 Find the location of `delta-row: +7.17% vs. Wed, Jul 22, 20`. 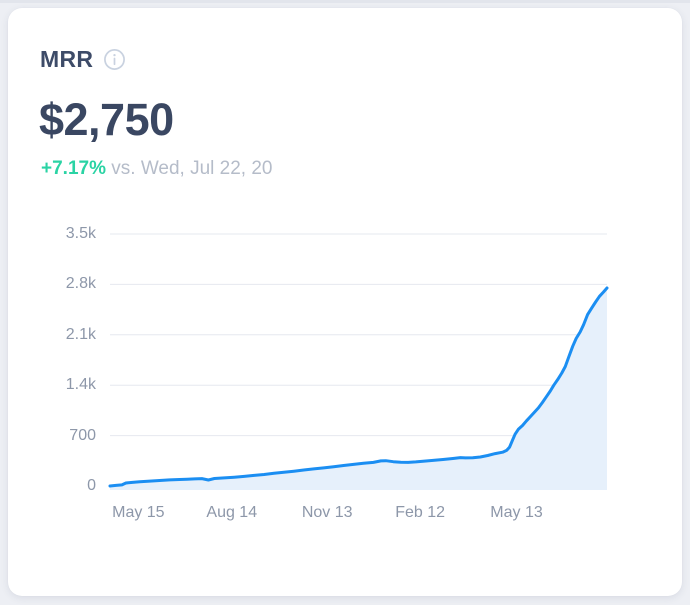

delta-row: +7.17% vs. Wed, Jul 22, 20 is located at coordinates (157, 169).